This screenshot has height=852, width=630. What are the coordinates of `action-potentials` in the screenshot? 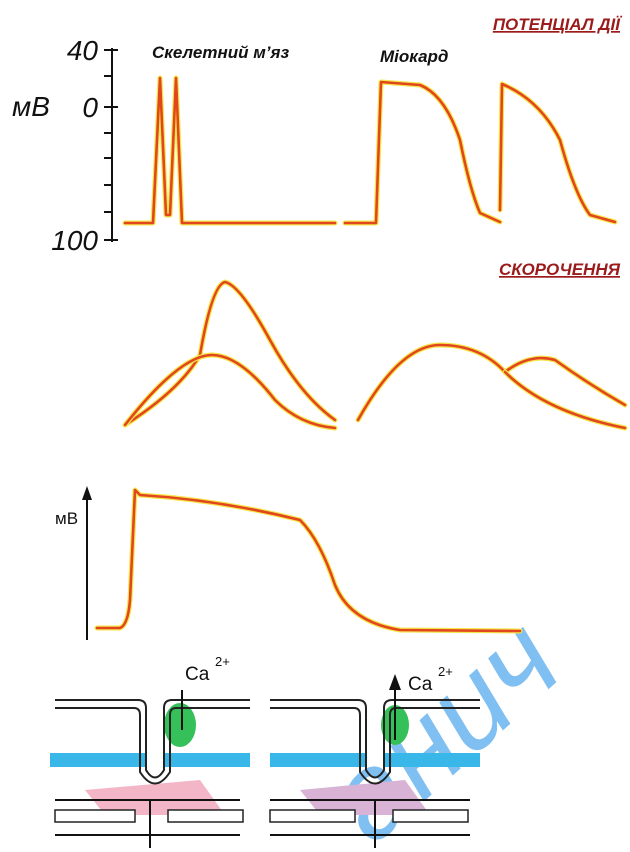 It's located at (370, 150).